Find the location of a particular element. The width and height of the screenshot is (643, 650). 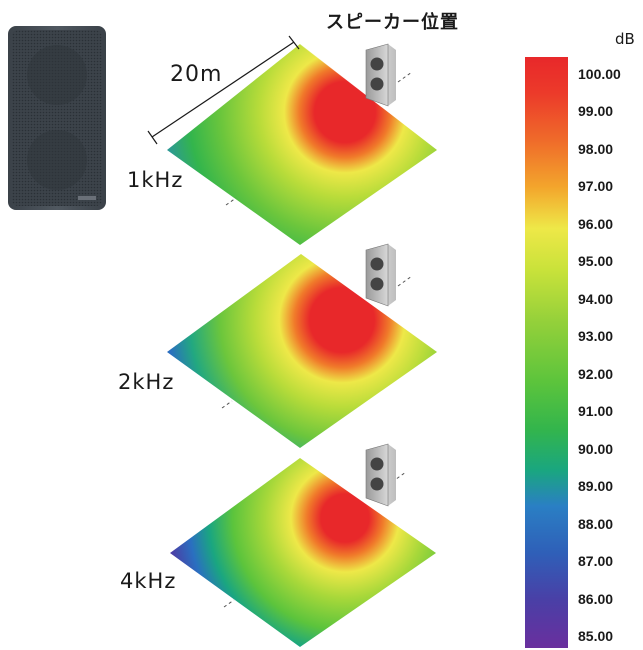

heatmap-2khz is located at coordinates (302, 351).